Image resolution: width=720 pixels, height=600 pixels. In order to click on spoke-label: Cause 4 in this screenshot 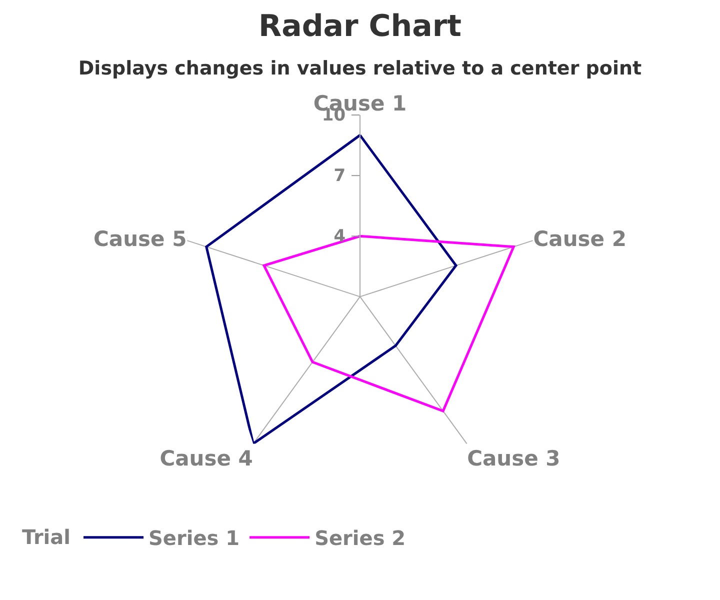, I will do `click(206, 458)`.